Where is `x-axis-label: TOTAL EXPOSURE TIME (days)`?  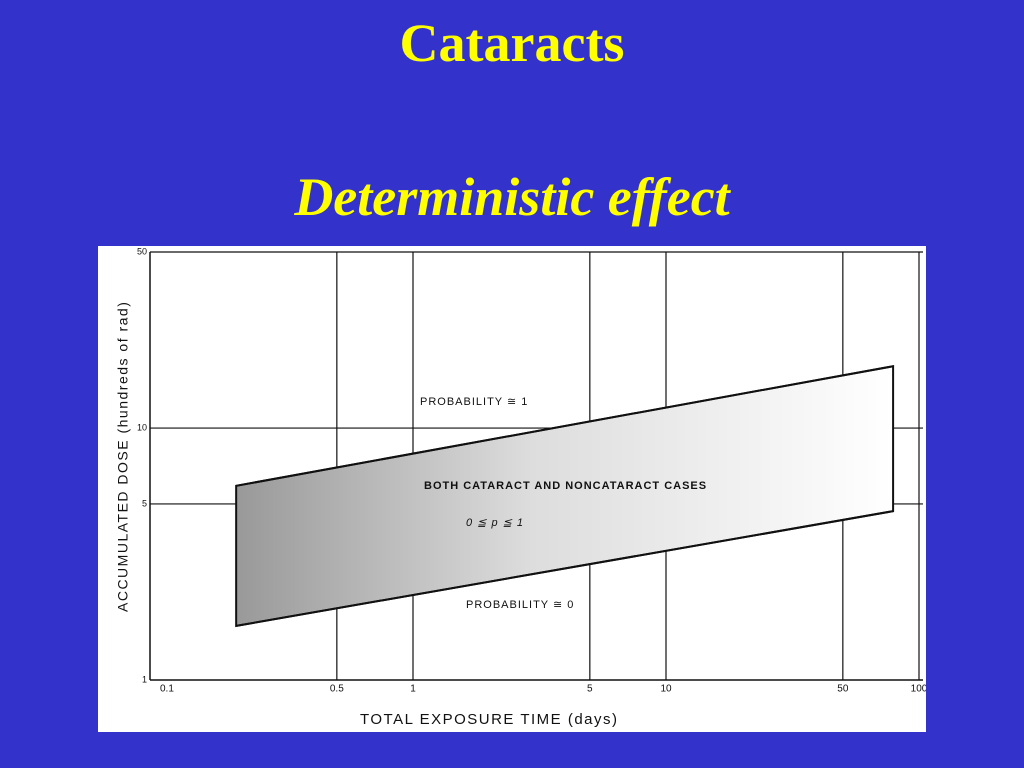 x-axis-label: TOTAL EXPOSURE TIME (days) is located at coordinates (489, 719).